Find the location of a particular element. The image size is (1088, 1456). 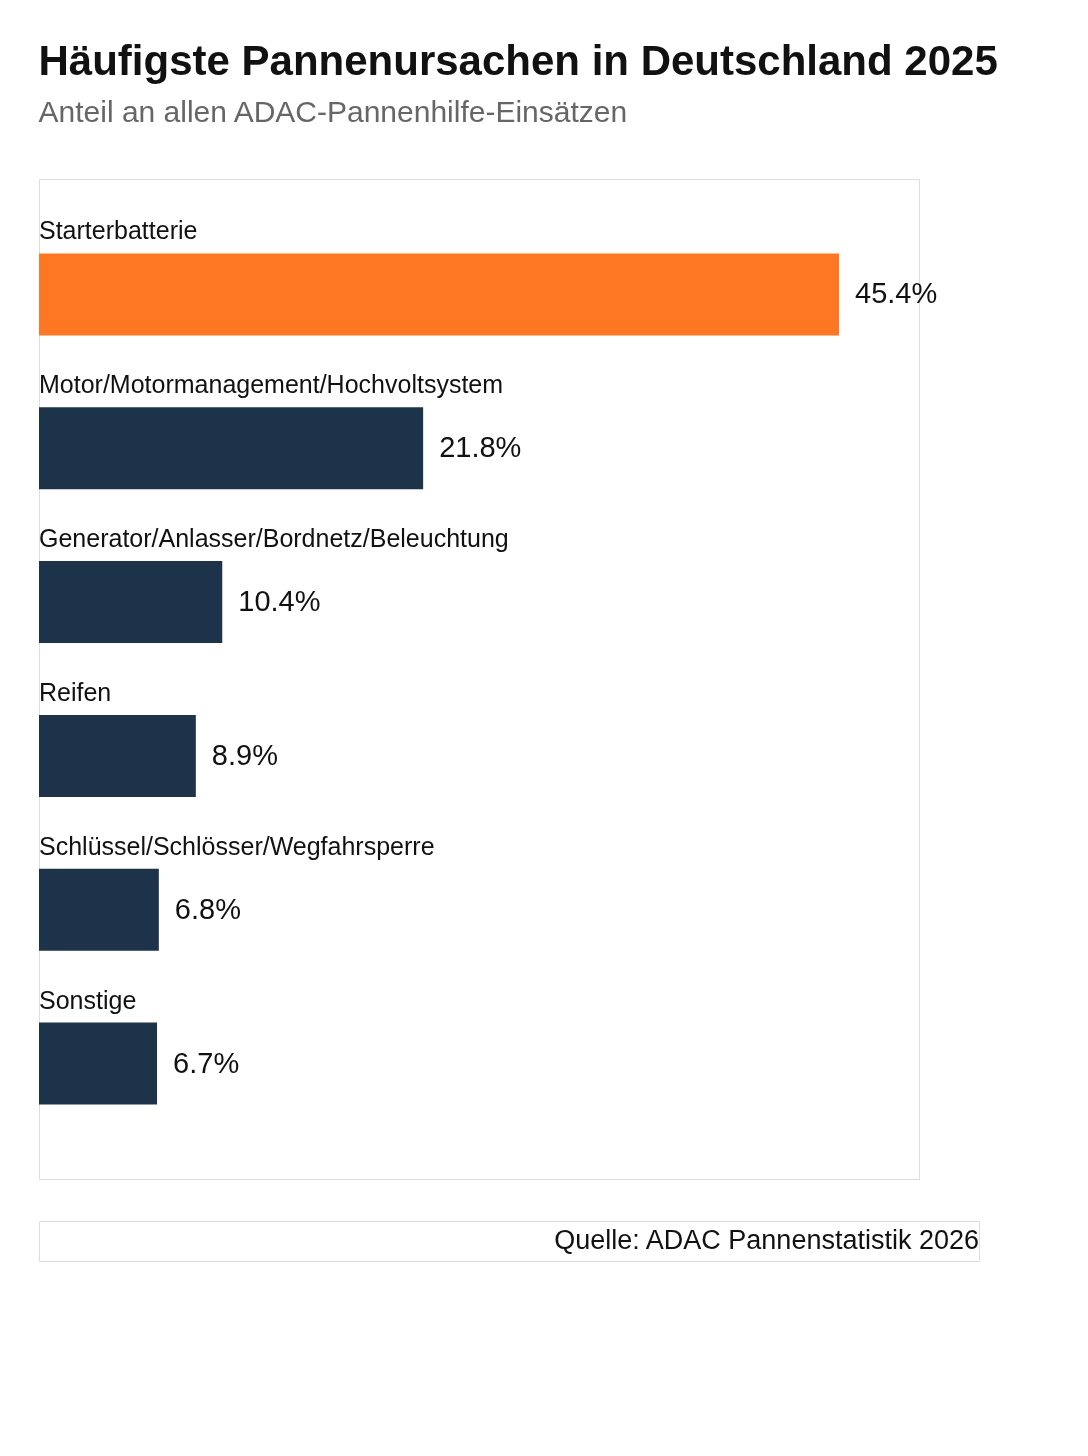

y-tick-label: Generator/Anlasser/Bordnetz/Beleuchtung is located at coordinates (274, 538).